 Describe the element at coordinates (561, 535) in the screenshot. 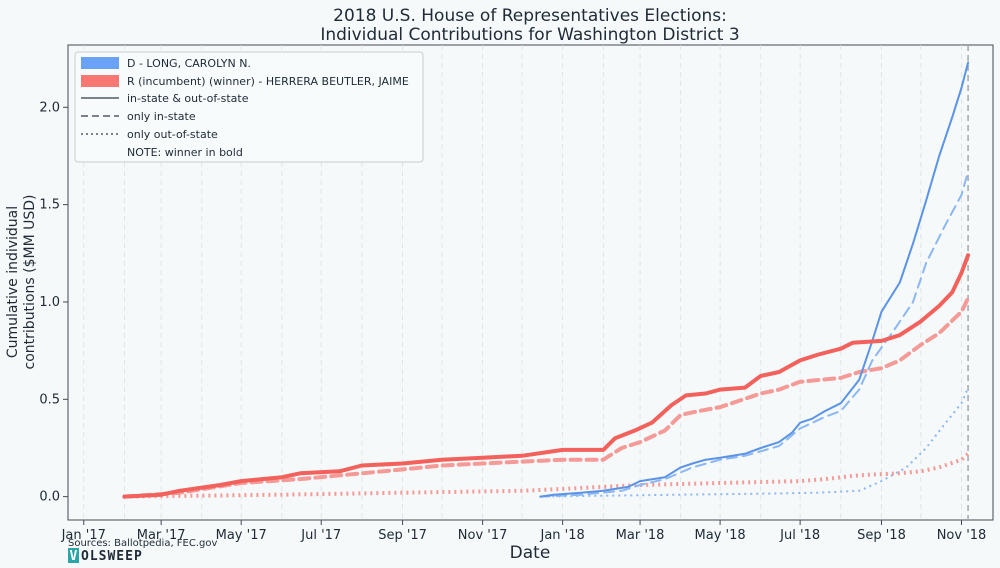

I see `x-tick-label: Jan '18` at that location.